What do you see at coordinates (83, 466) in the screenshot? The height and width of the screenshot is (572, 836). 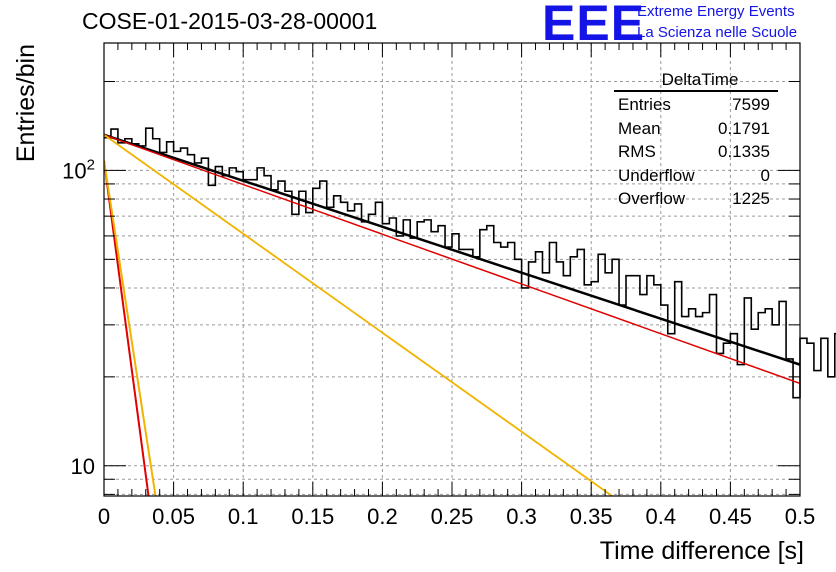 I see `y-tick-label: 10` at bounding box center [83, 466].